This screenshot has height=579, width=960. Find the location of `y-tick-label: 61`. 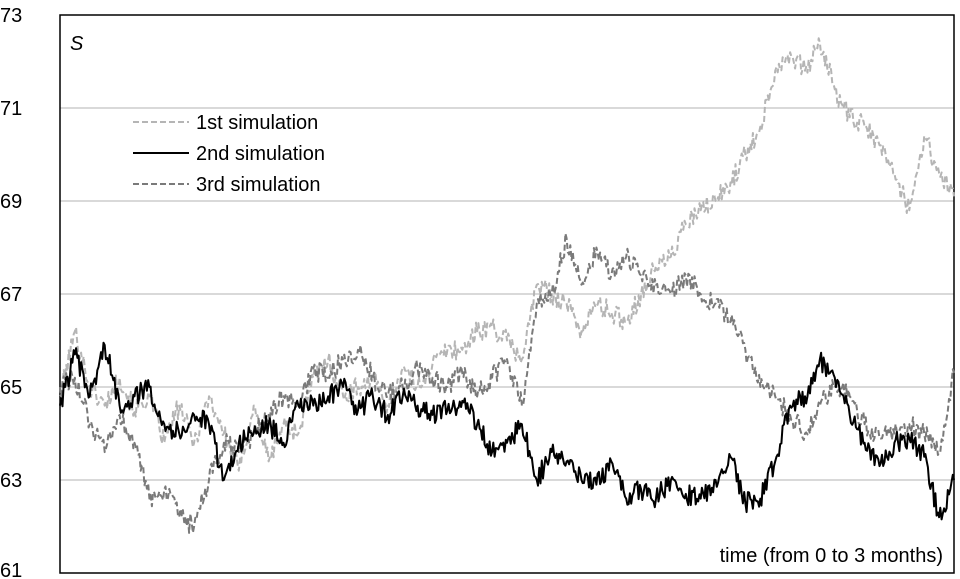

y-tick-label: 61 is located at coordinates (11, 569).